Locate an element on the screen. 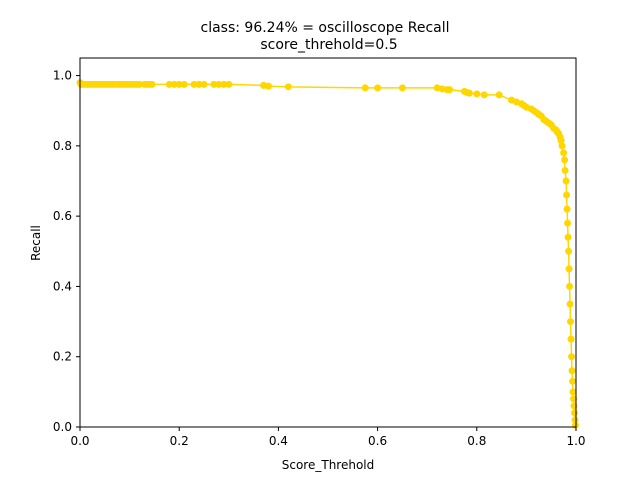 This screenshot has width=640, height=480. x-tick-label: 0.0 is located at coordinates (79, 441).